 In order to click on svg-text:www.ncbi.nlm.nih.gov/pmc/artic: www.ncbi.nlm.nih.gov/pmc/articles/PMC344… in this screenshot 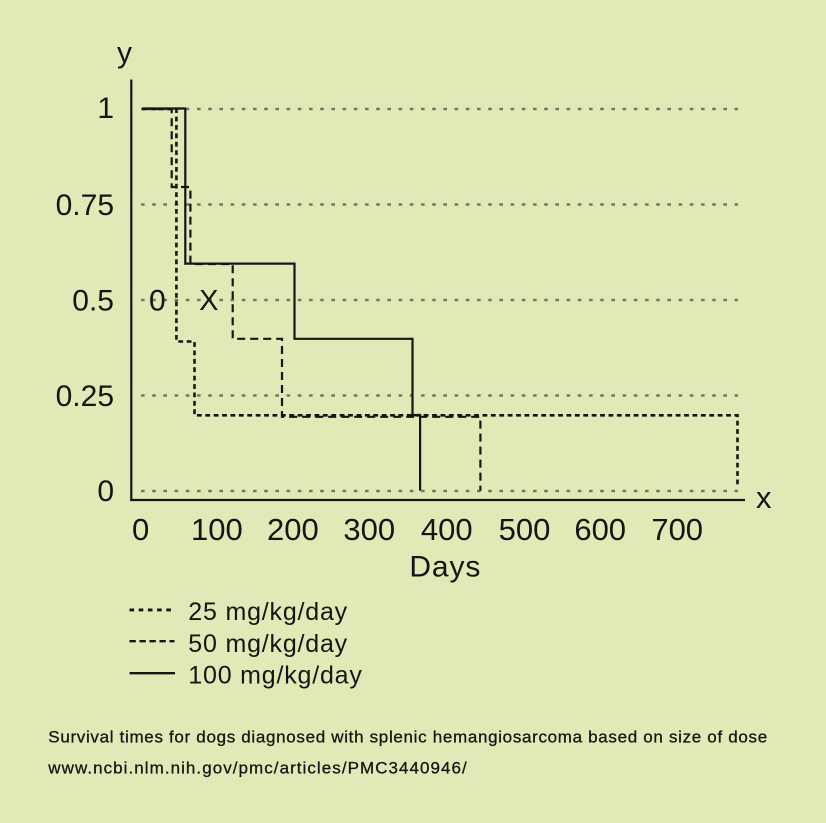, I will do `click(257, 767)`.